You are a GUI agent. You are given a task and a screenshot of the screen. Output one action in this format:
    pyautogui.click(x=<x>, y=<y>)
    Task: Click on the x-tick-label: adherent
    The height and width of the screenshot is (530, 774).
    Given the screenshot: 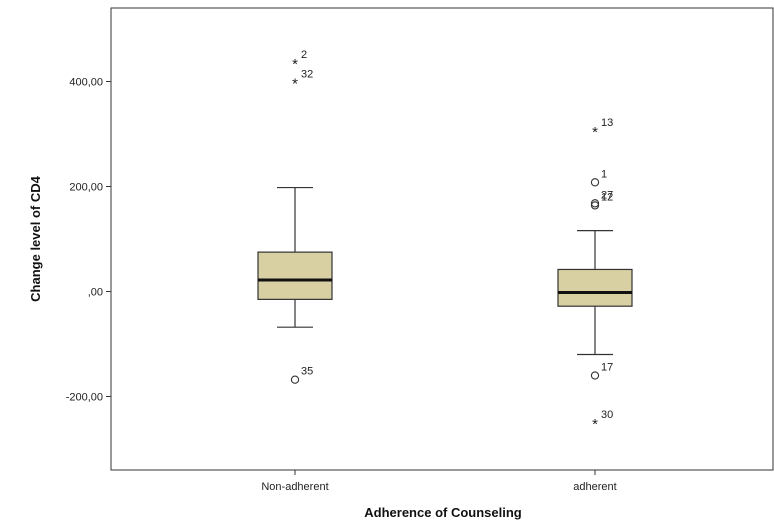 What is the action you would take?
    pyautogui.click(x=594, y=487)
    